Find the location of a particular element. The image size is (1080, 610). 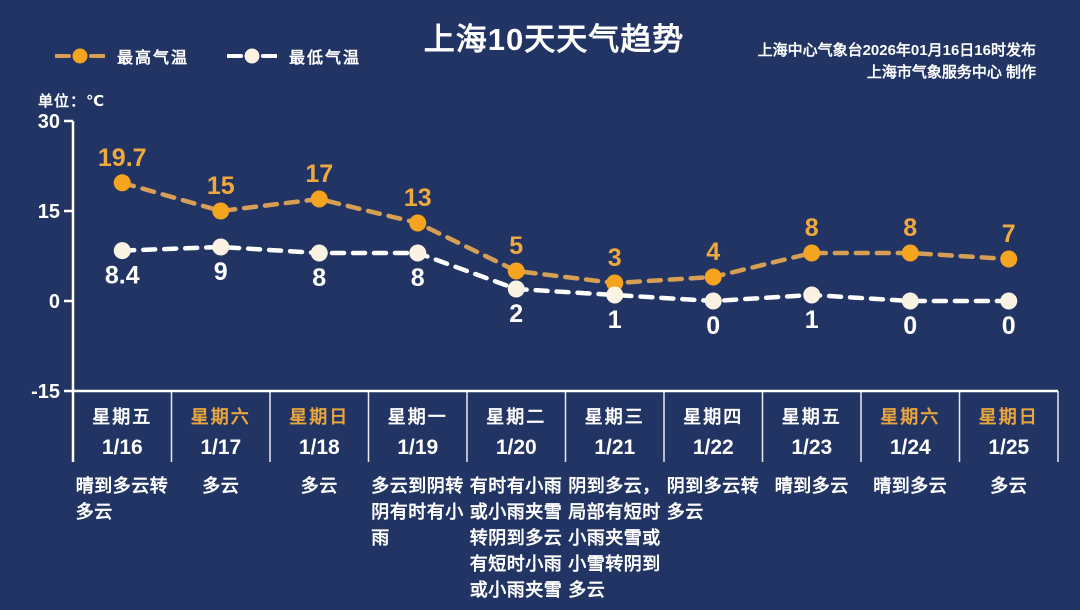

y-axis-tick-label: 15 is located at coordinates (49, 212).